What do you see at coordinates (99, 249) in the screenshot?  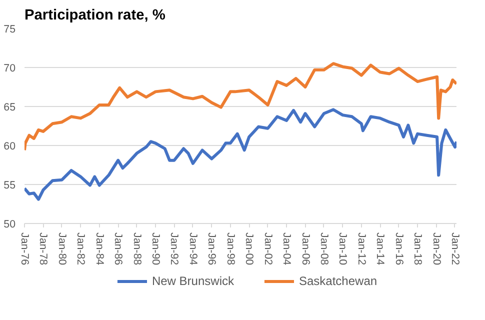 I see `x-tick-label: Jan-84` at bounding box center [99, 249].